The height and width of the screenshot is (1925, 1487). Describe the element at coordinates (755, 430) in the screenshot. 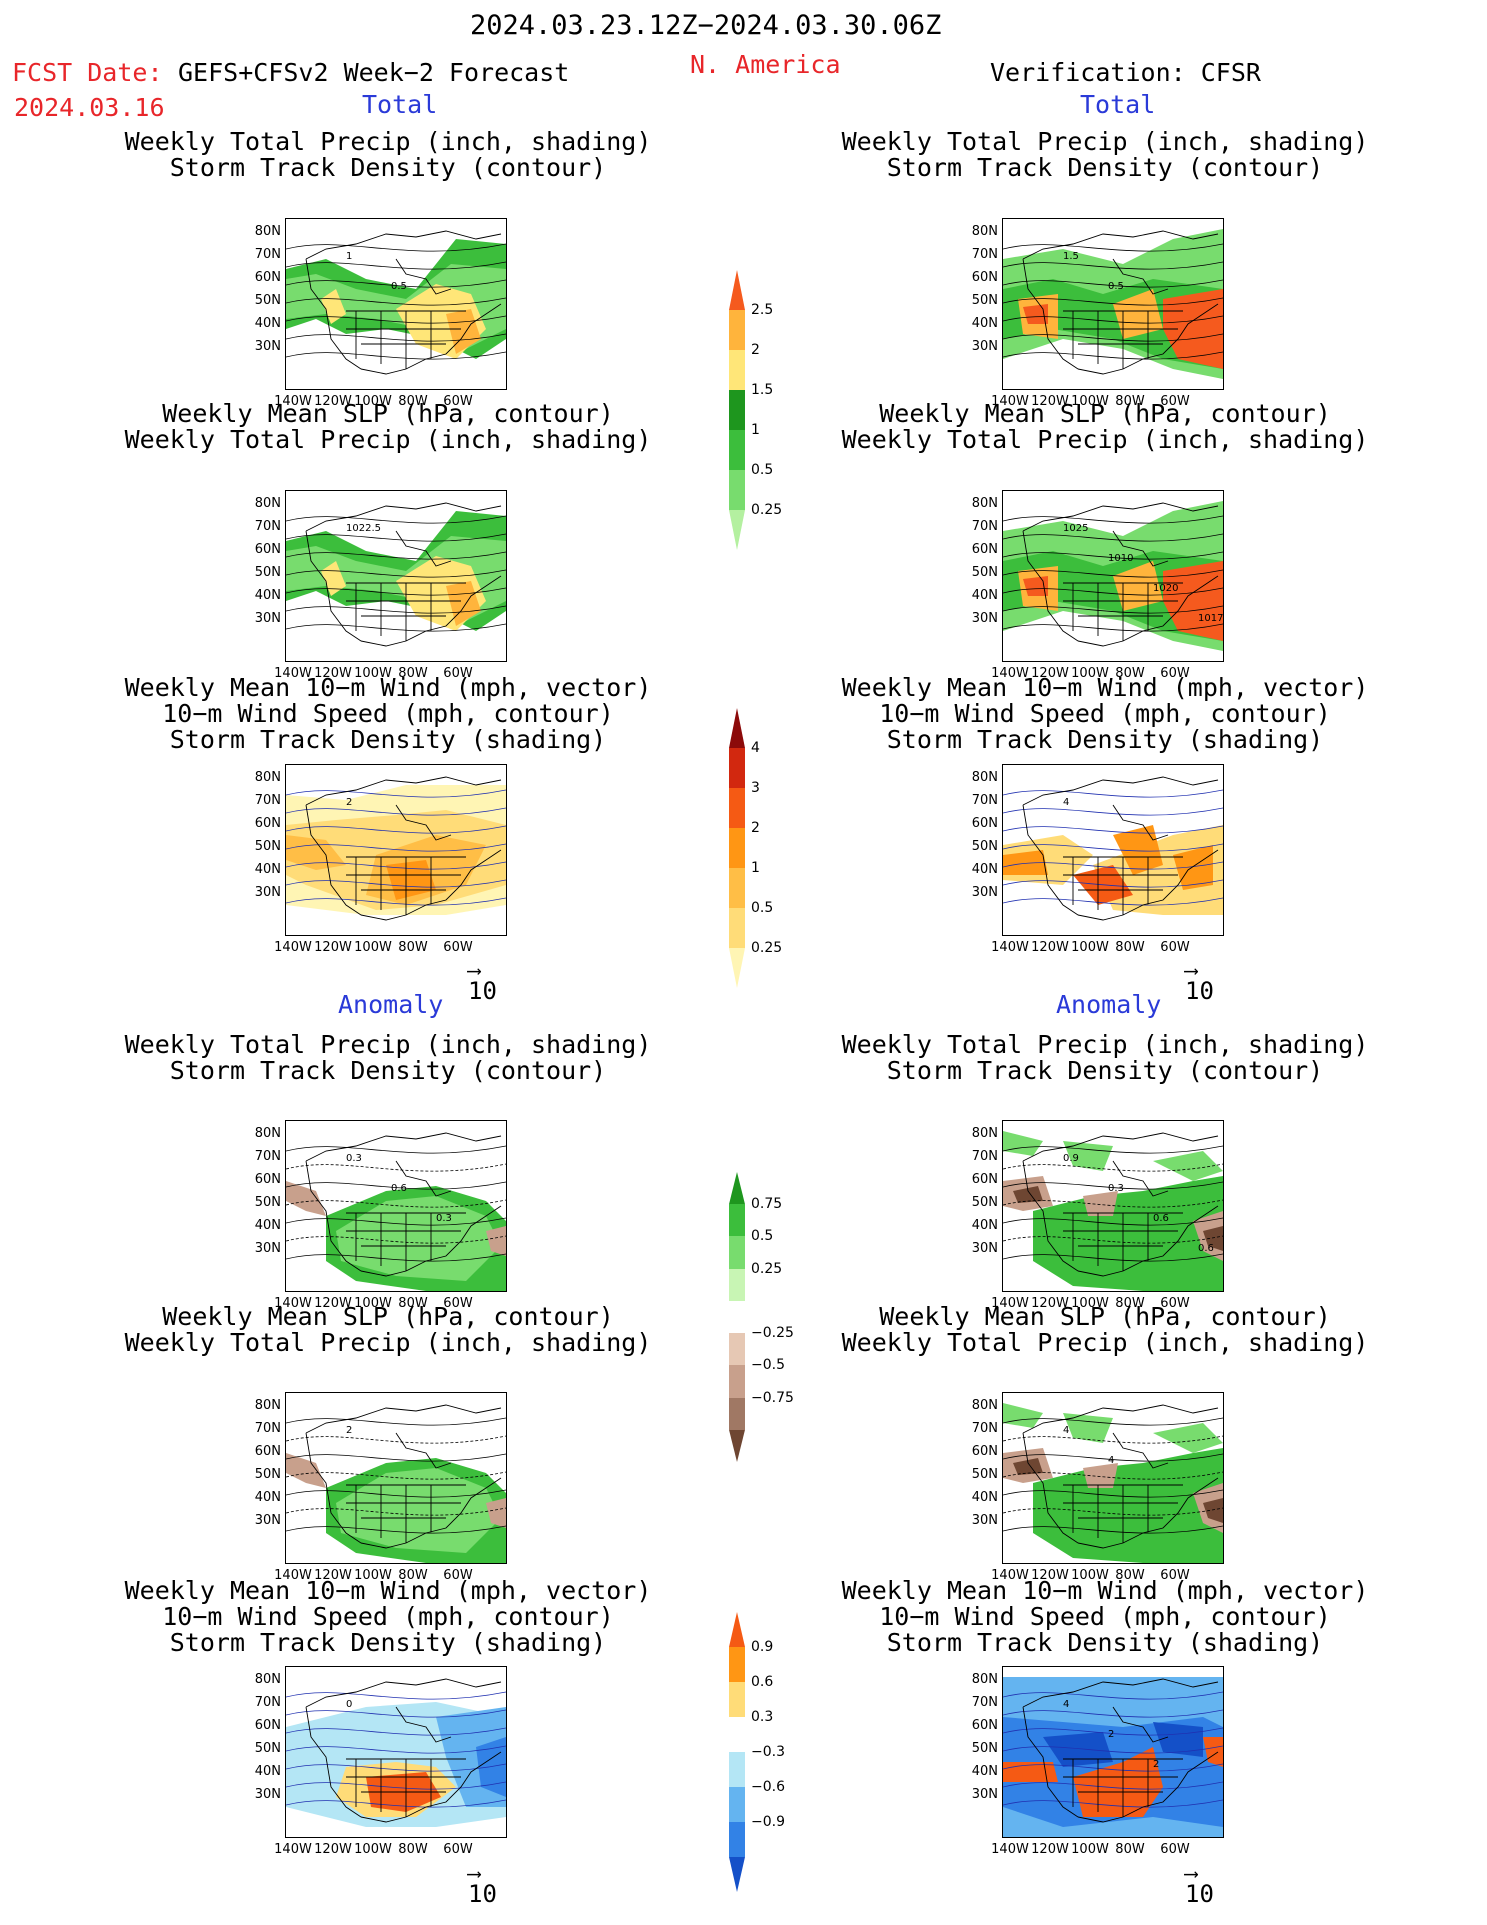

I see `colorbar-label: 1` at that location.